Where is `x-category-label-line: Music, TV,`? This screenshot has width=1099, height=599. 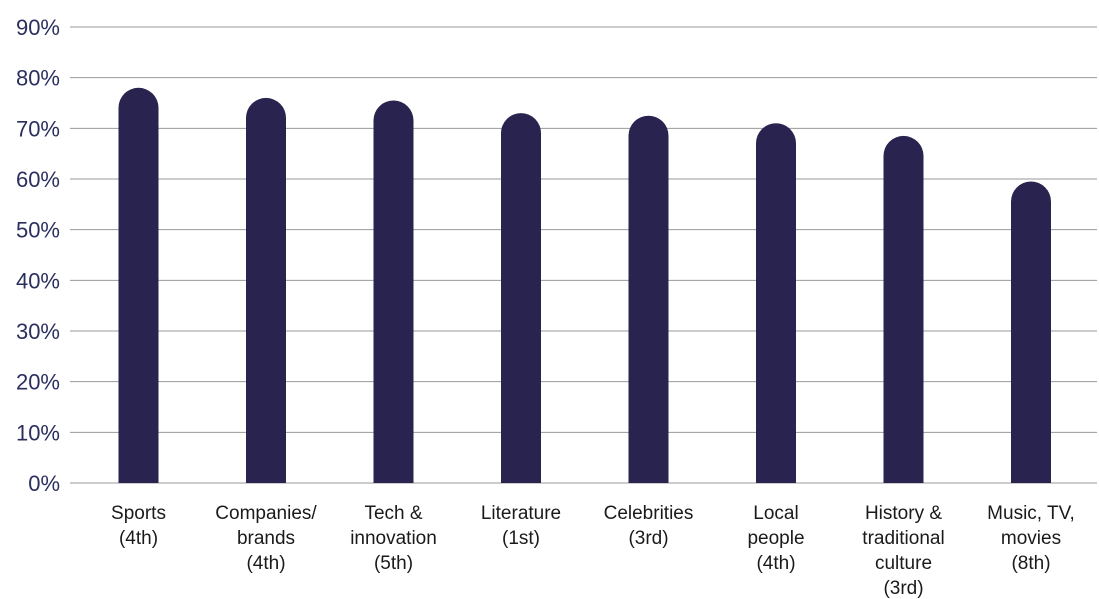 x-category-label-line: Music, TV, is located at coordinates (1031, 513).